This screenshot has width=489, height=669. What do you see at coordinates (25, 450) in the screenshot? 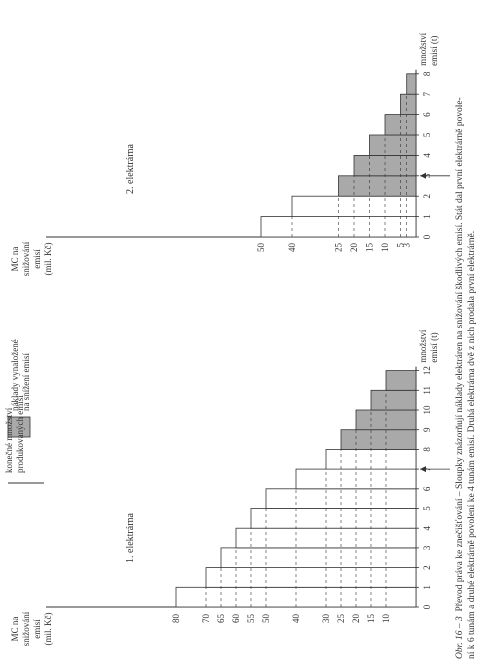
I see `legend` at bounding box center [25, 450].